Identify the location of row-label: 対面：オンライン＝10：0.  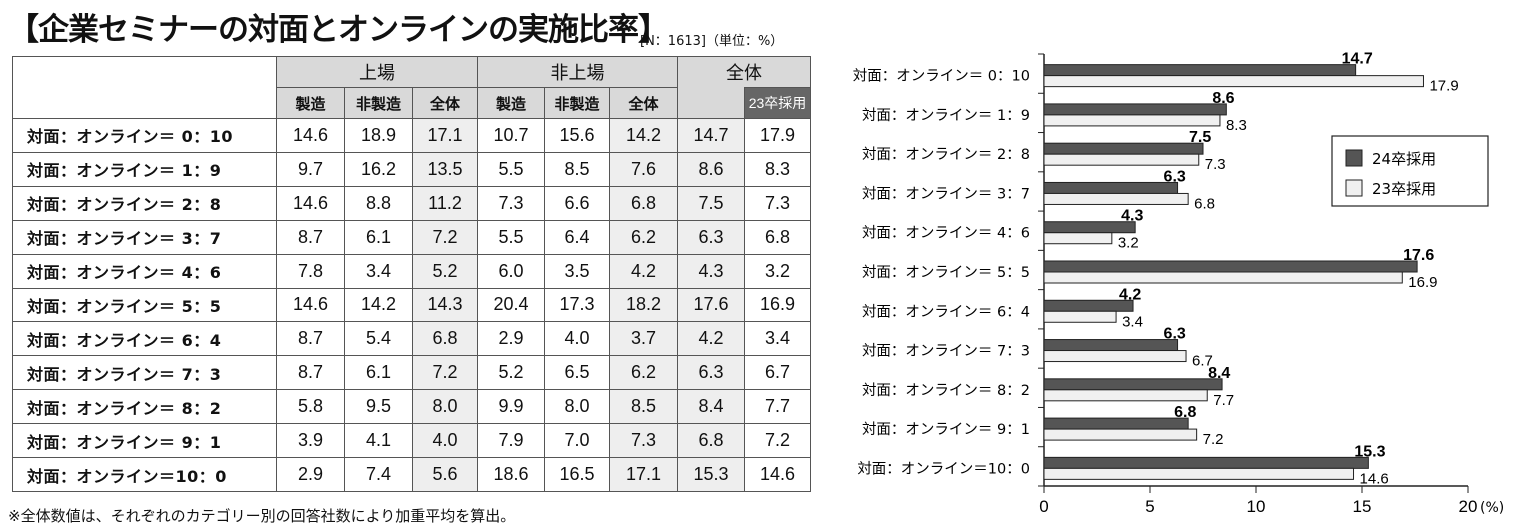
(144, 474).